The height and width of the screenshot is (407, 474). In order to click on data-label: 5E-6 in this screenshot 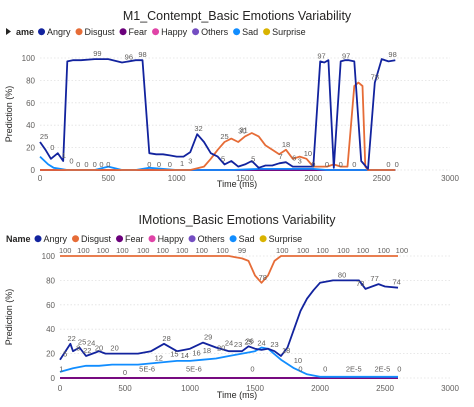, I will do `click(147, 368)`.